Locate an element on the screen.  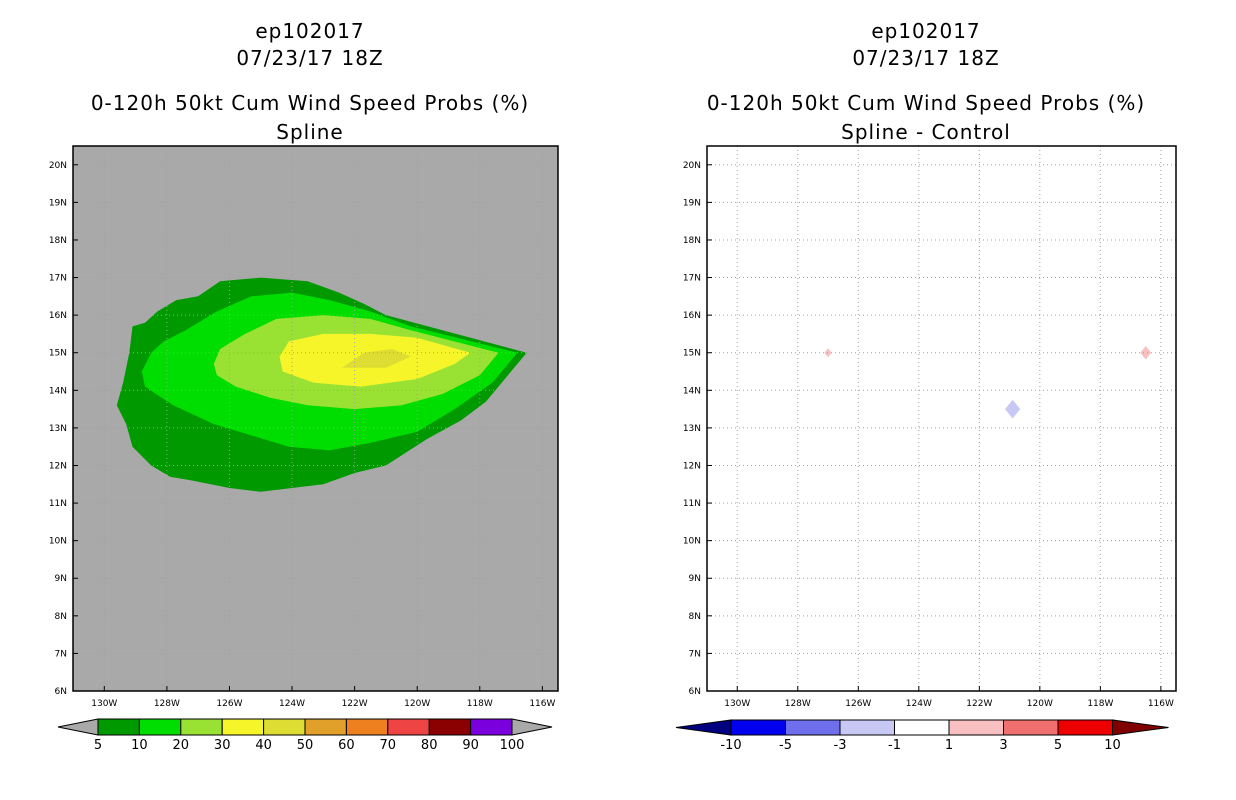
right-y-tick-label: 15N is located at coordinates (692, 354).